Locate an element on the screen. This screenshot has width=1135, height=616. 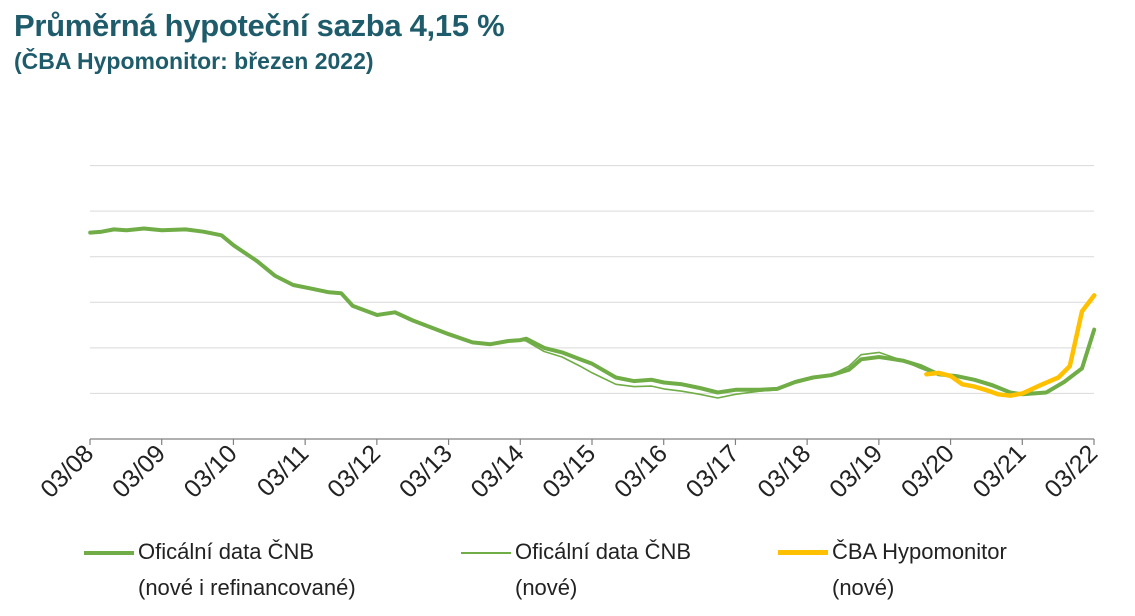
x-tick-label-10: 03/18 is located at coordinates (784, 471).